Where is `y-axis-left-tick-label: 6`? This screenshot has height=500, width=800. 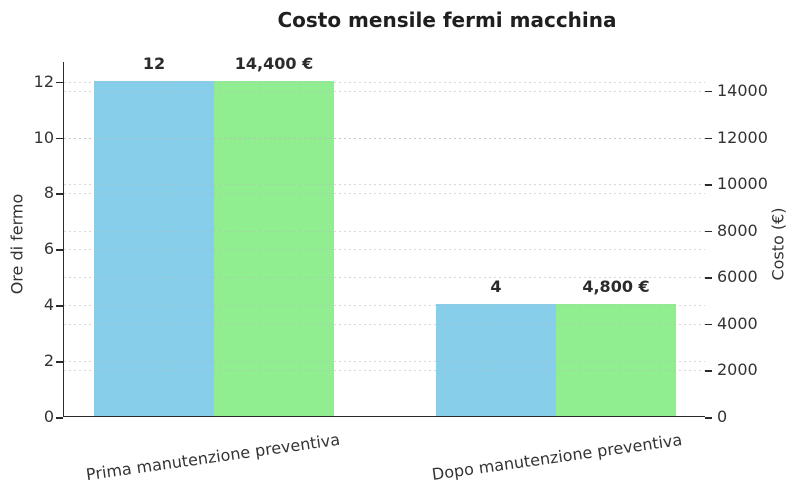
y-axis-left-tick-label: 6 is located at coordinates (48, 249).